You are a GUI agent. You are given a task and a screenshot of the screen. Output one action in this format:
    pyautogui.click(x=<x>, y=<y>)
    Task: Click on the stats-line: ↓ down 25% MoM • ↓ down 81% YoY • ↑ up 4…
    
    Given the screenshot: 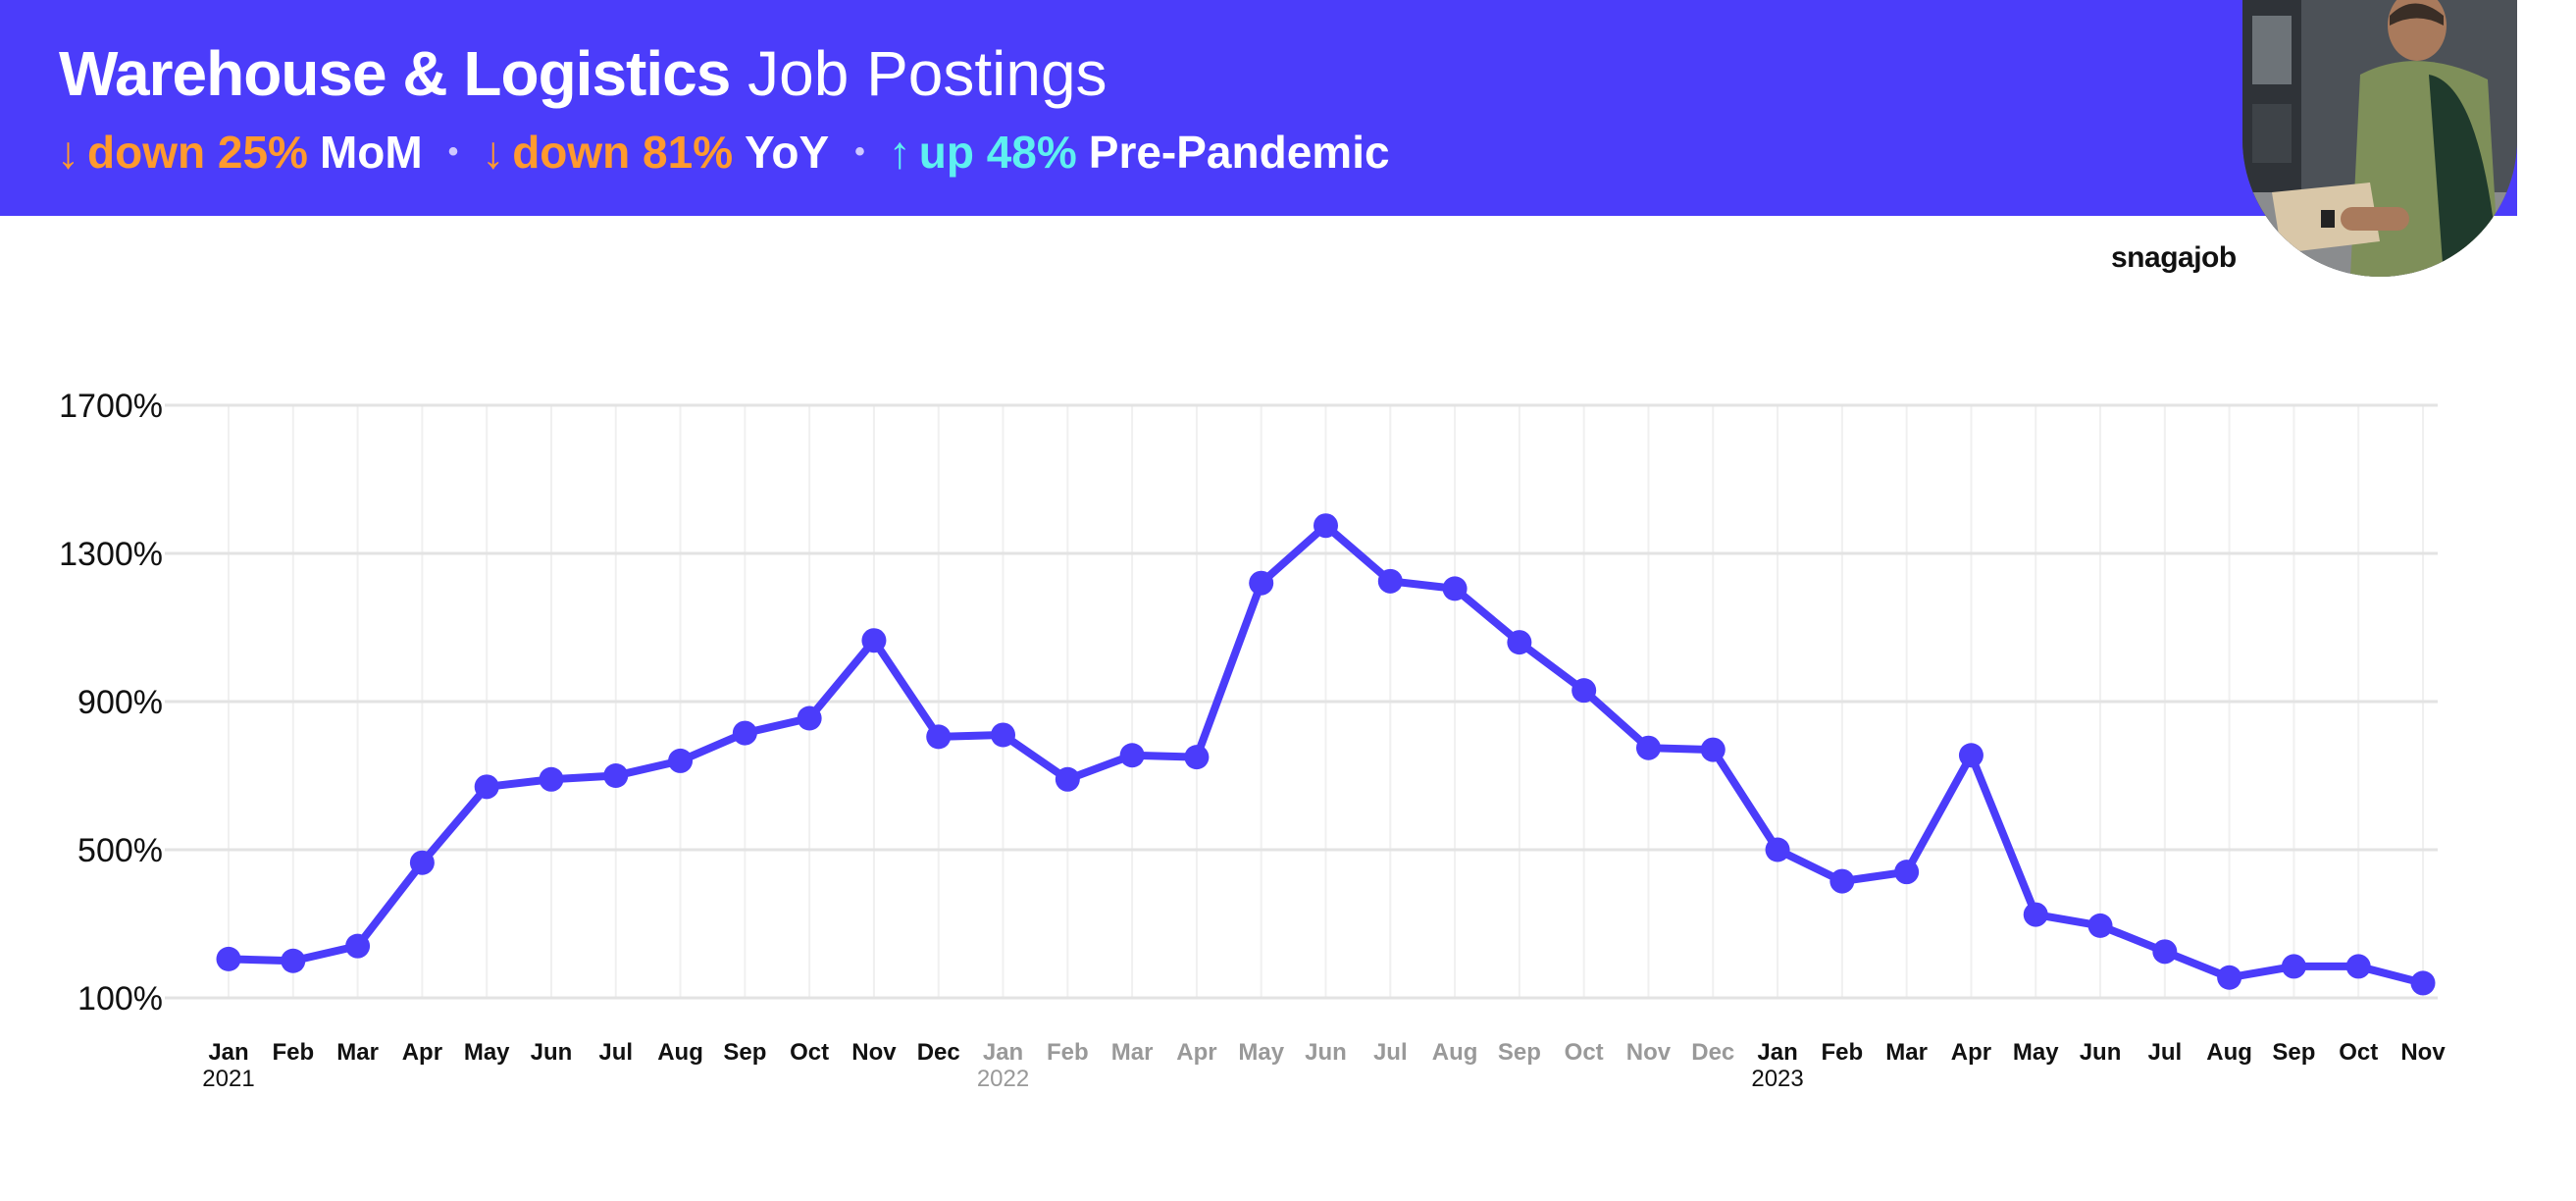 What is the action you would take?
    pyautogui.click(x=723, y=152)
    